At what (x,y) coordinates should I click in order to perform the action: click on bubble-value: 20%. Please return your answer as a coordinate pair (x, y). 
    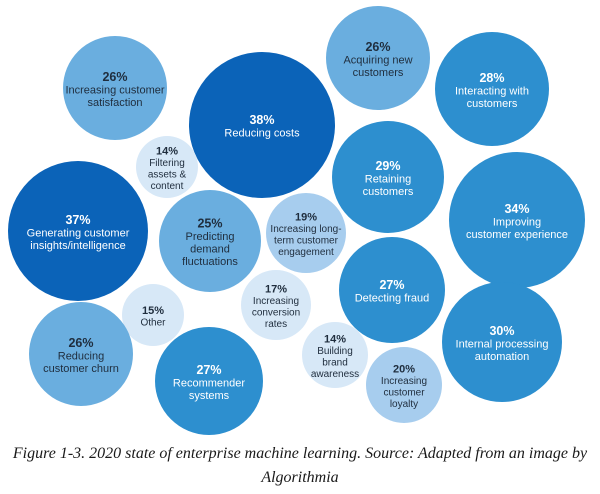
    Looking at the image, I should click on (404, 369).